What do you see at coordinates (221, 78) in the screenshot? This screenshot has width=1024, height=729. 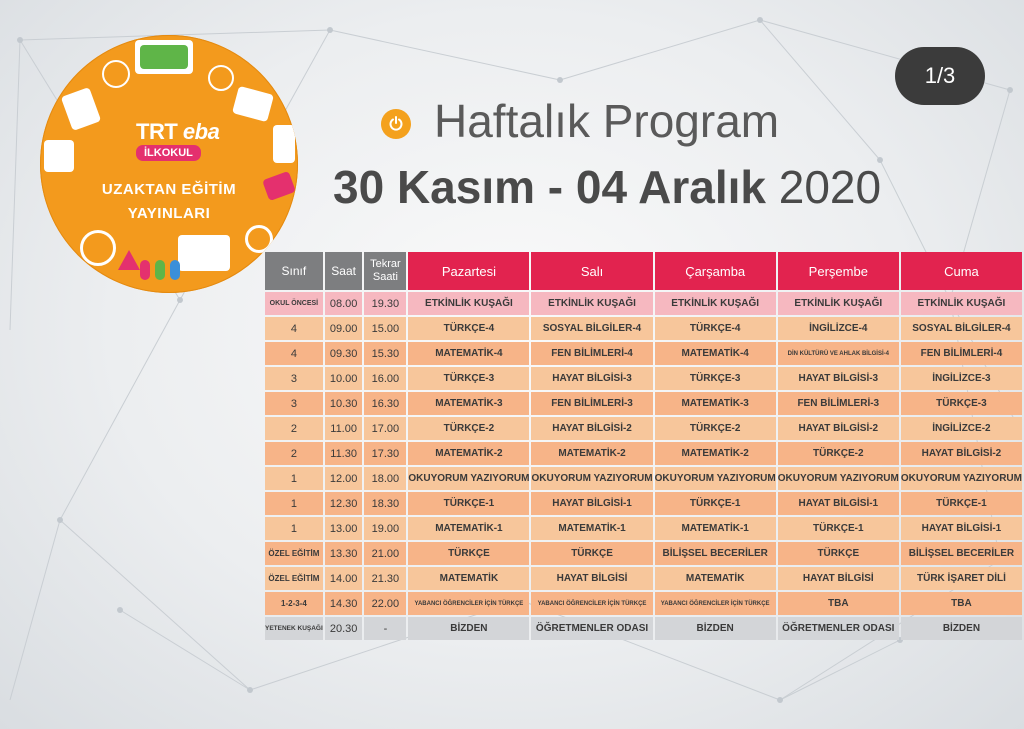 I see `globe-small-icon` at bounding box center [221, 78].